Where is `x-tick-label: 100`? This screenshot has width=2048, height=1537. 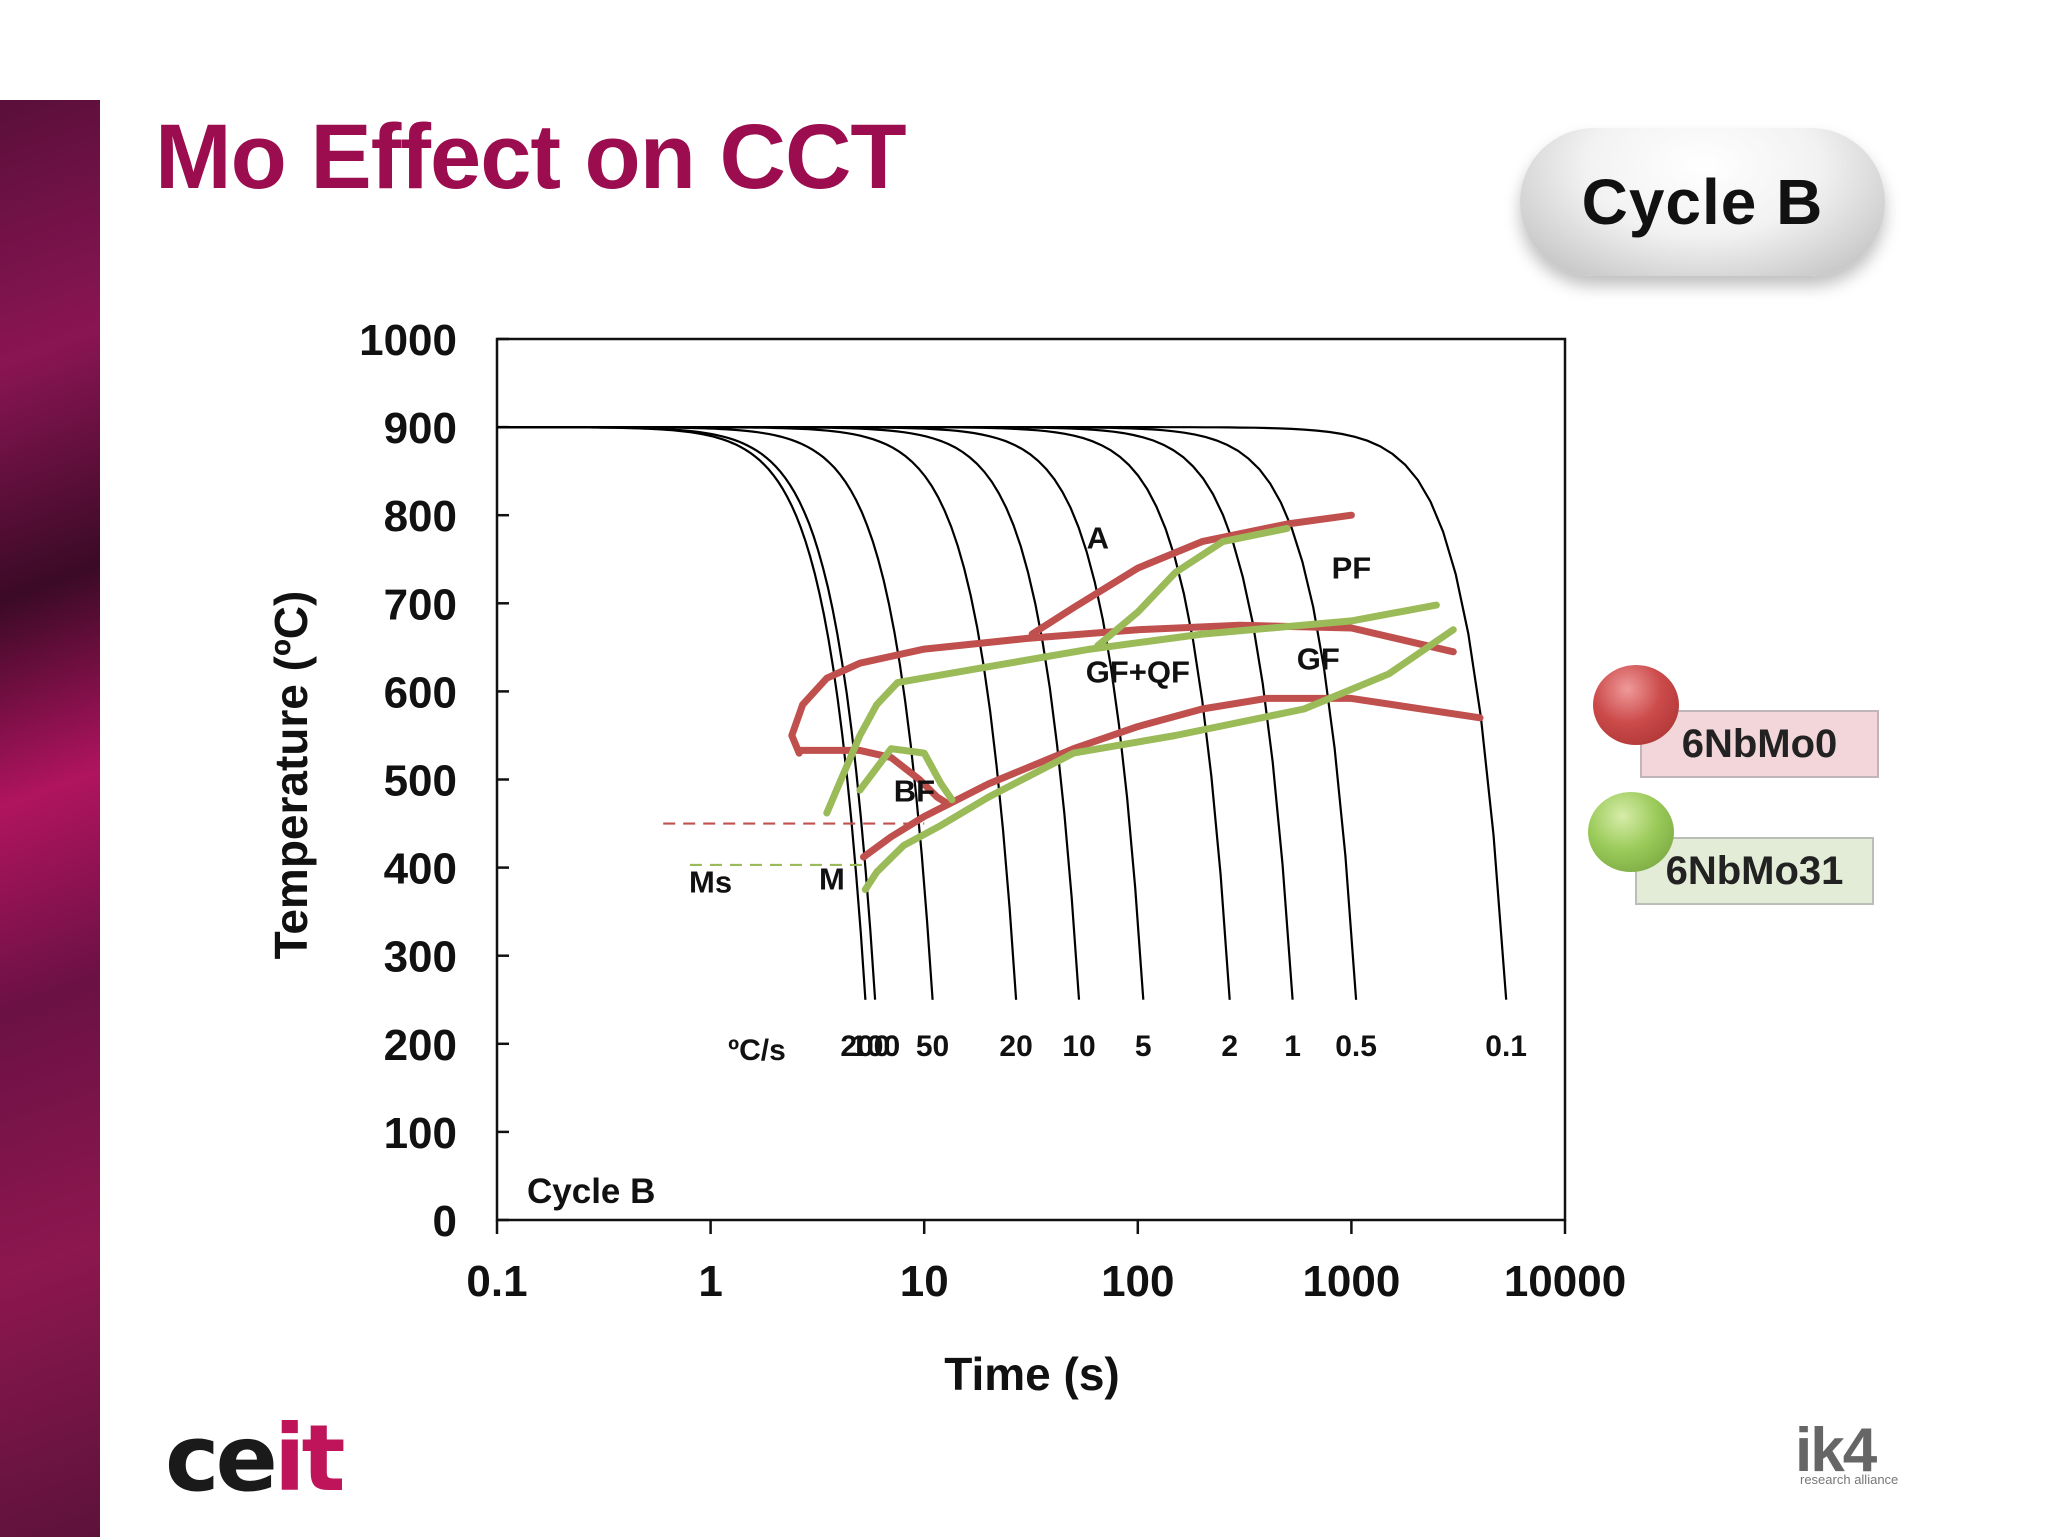 x-tick-label: 100 is located at coordinates (1137, 1281).